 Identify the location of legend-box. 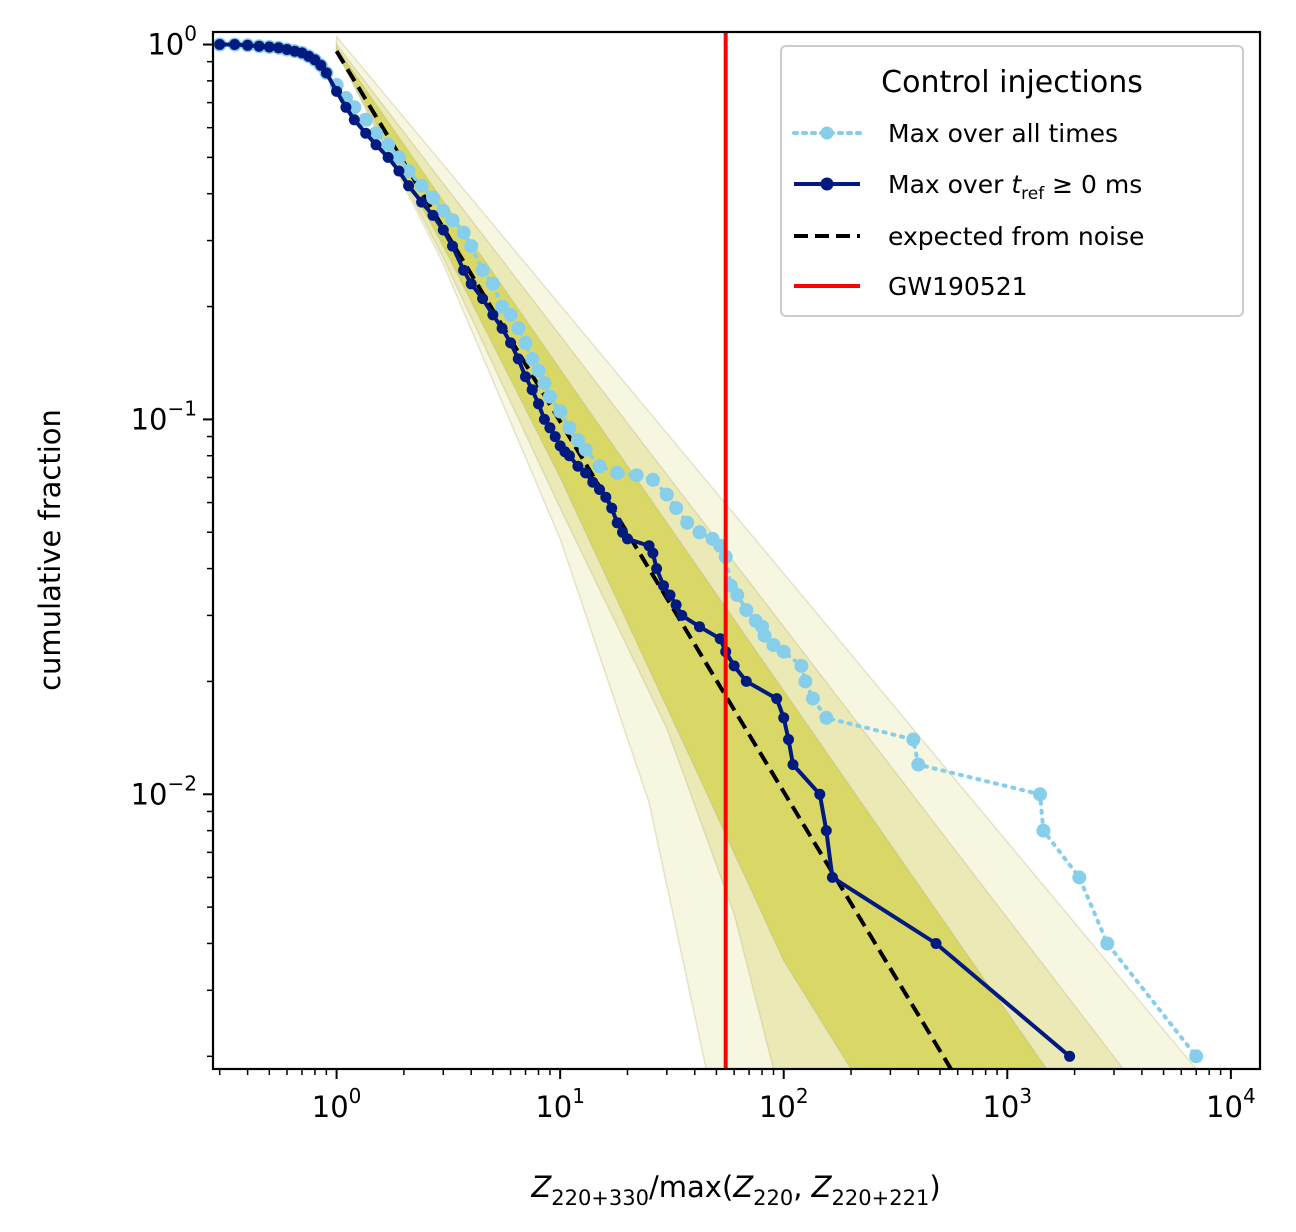
(1012, 181).